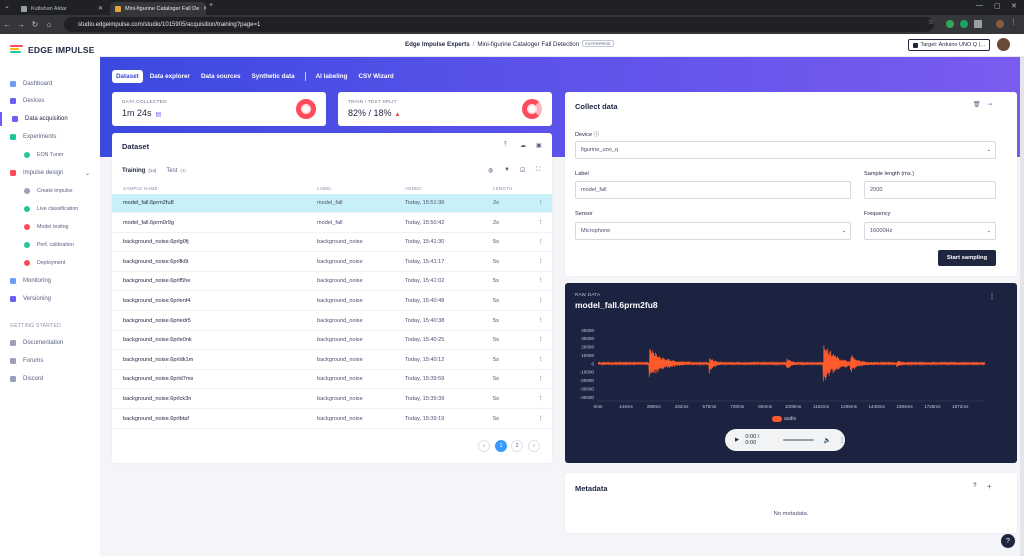 The image size is (1024, 556). I want to click on brand-logo: EDGE IMPULSE, so click(52, 50).